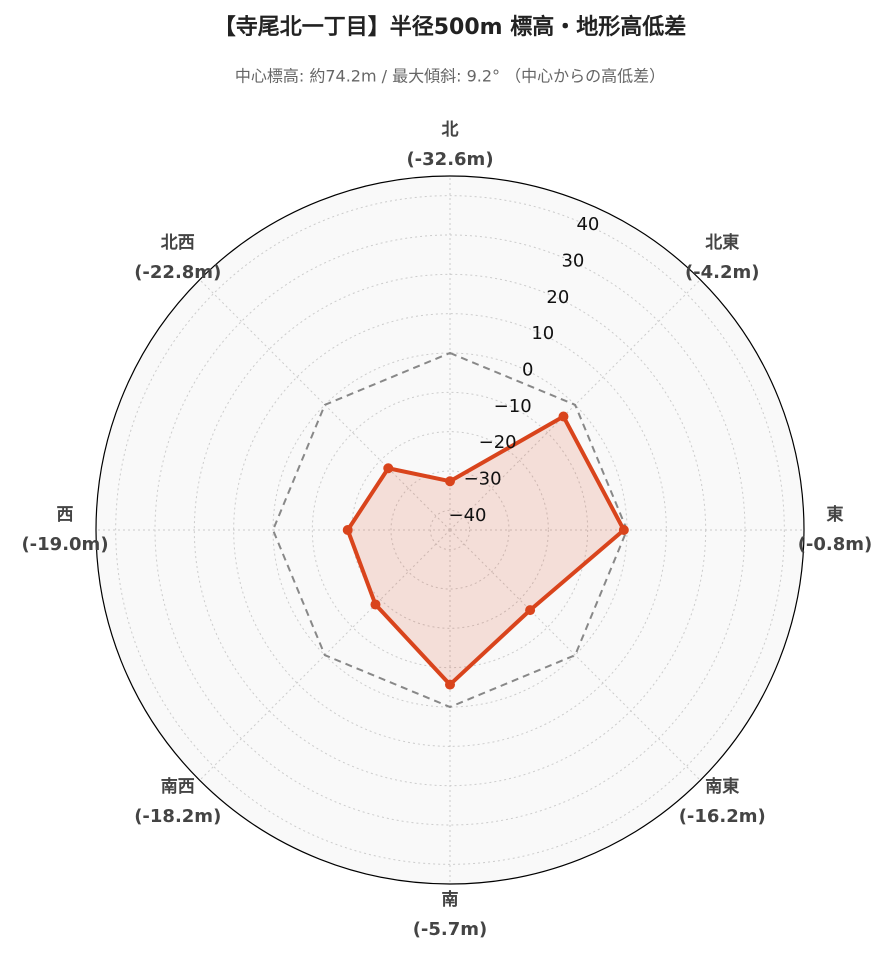  I want to click on category-label: 南東, so click(722, 786).